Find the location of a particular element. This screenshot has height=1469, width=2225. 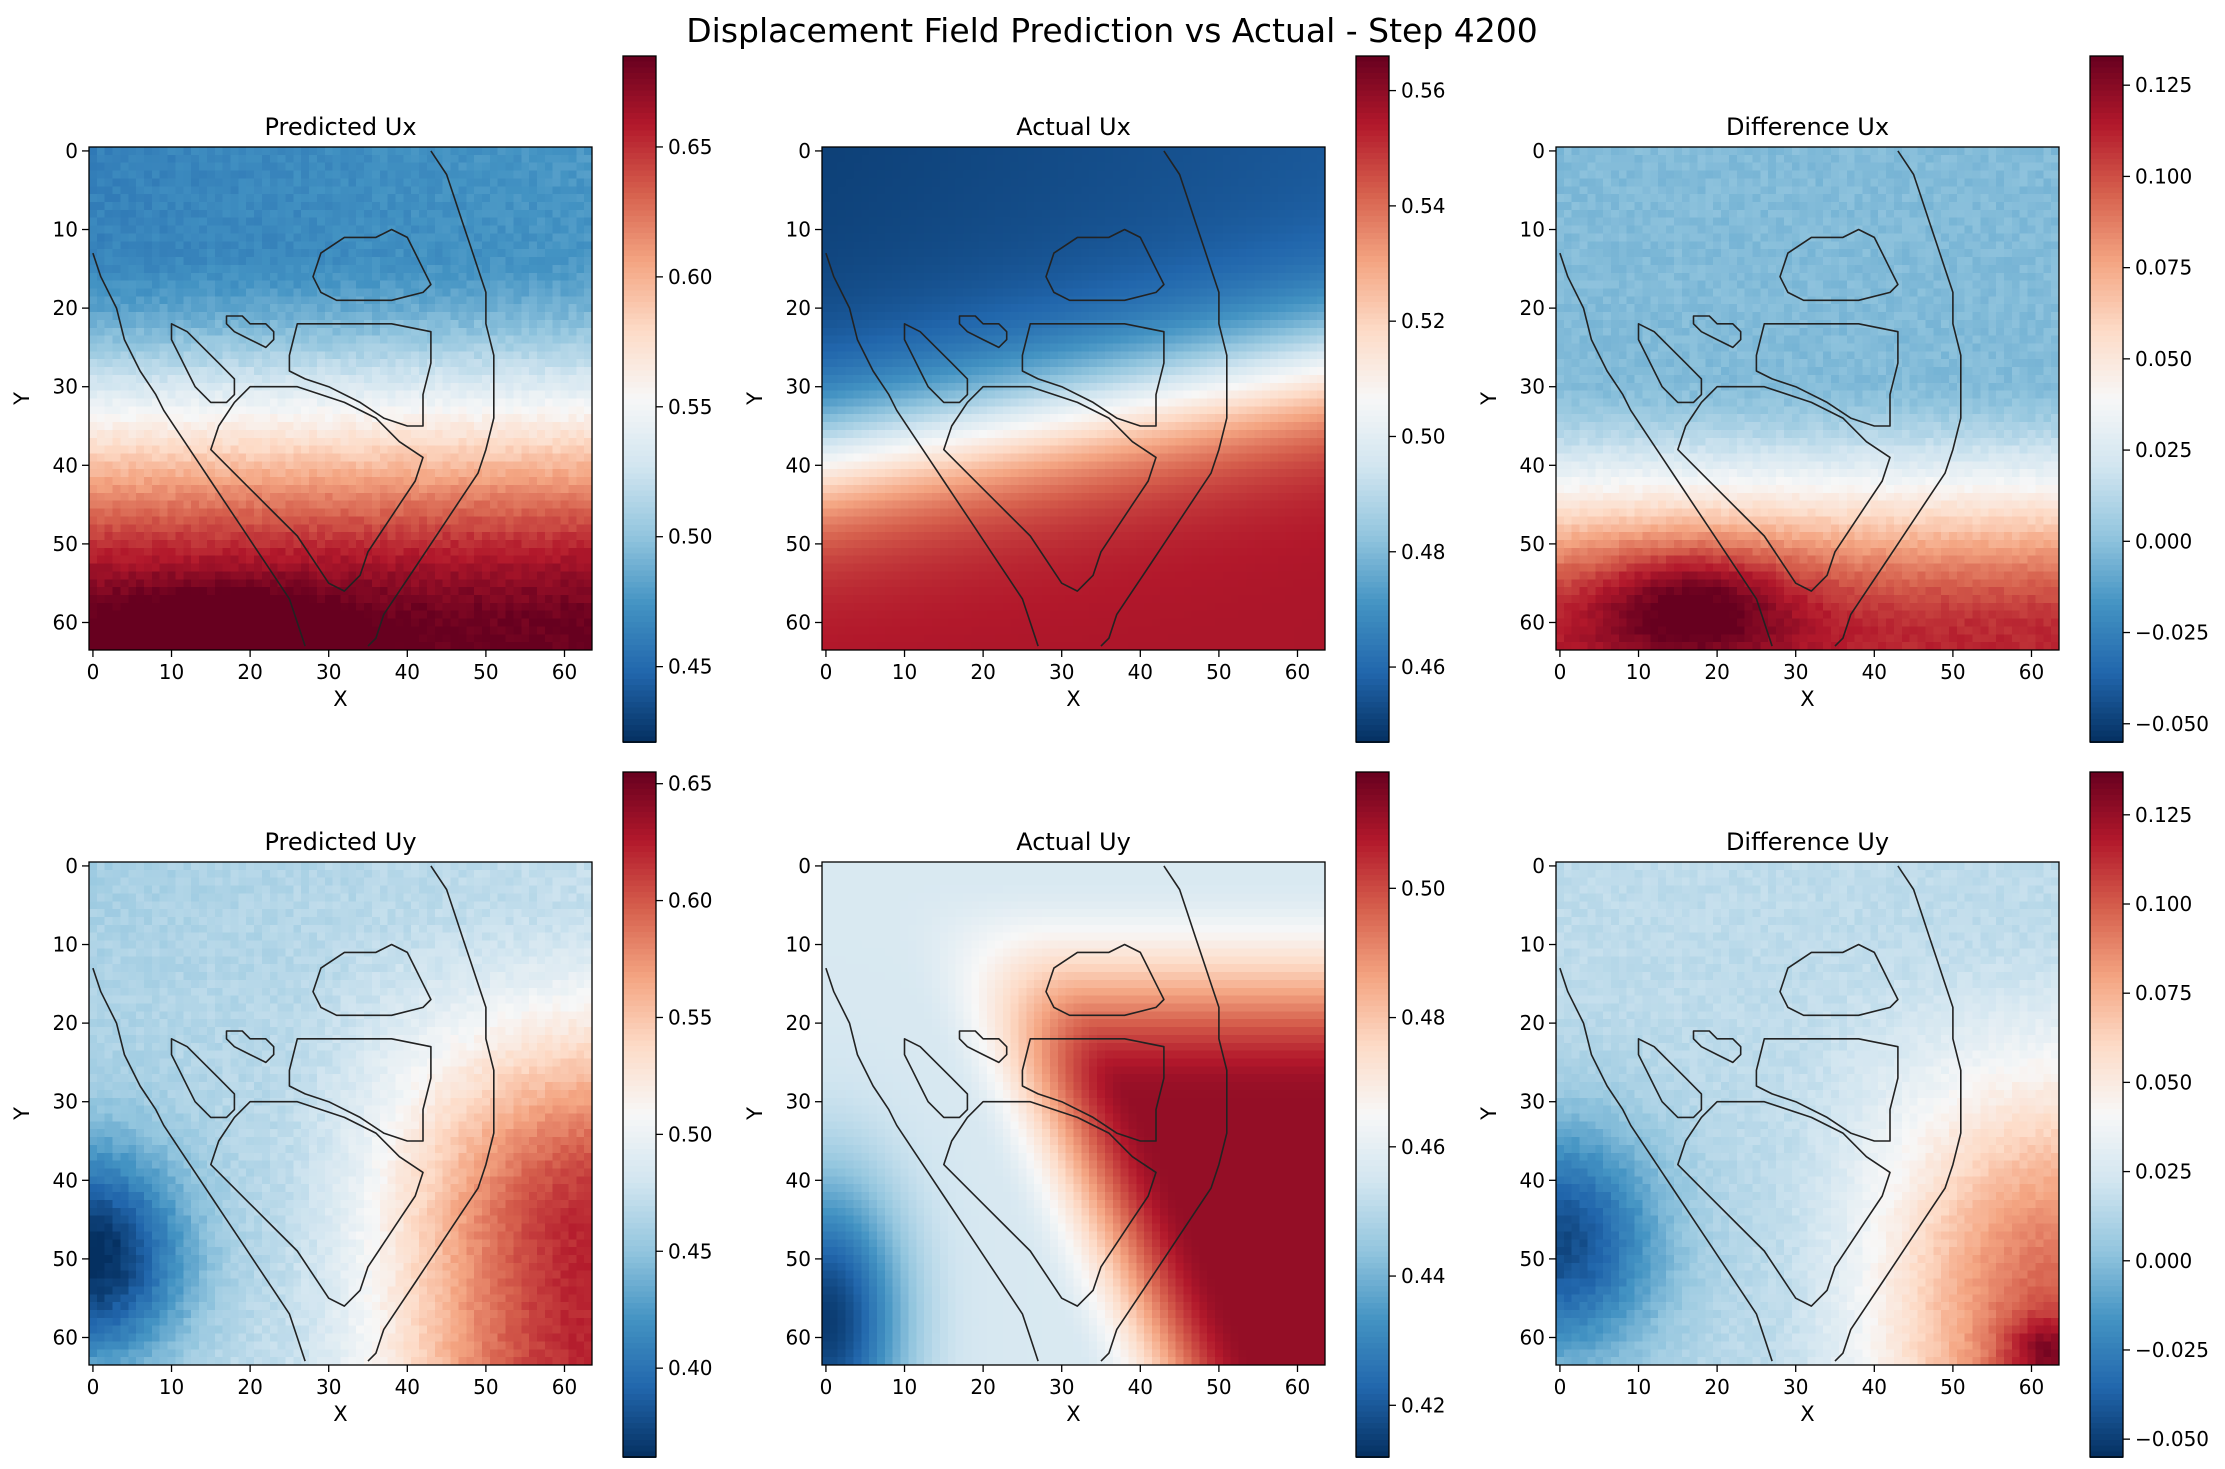

panel-title: Predicted Ux is located at coordinates (340, 127).